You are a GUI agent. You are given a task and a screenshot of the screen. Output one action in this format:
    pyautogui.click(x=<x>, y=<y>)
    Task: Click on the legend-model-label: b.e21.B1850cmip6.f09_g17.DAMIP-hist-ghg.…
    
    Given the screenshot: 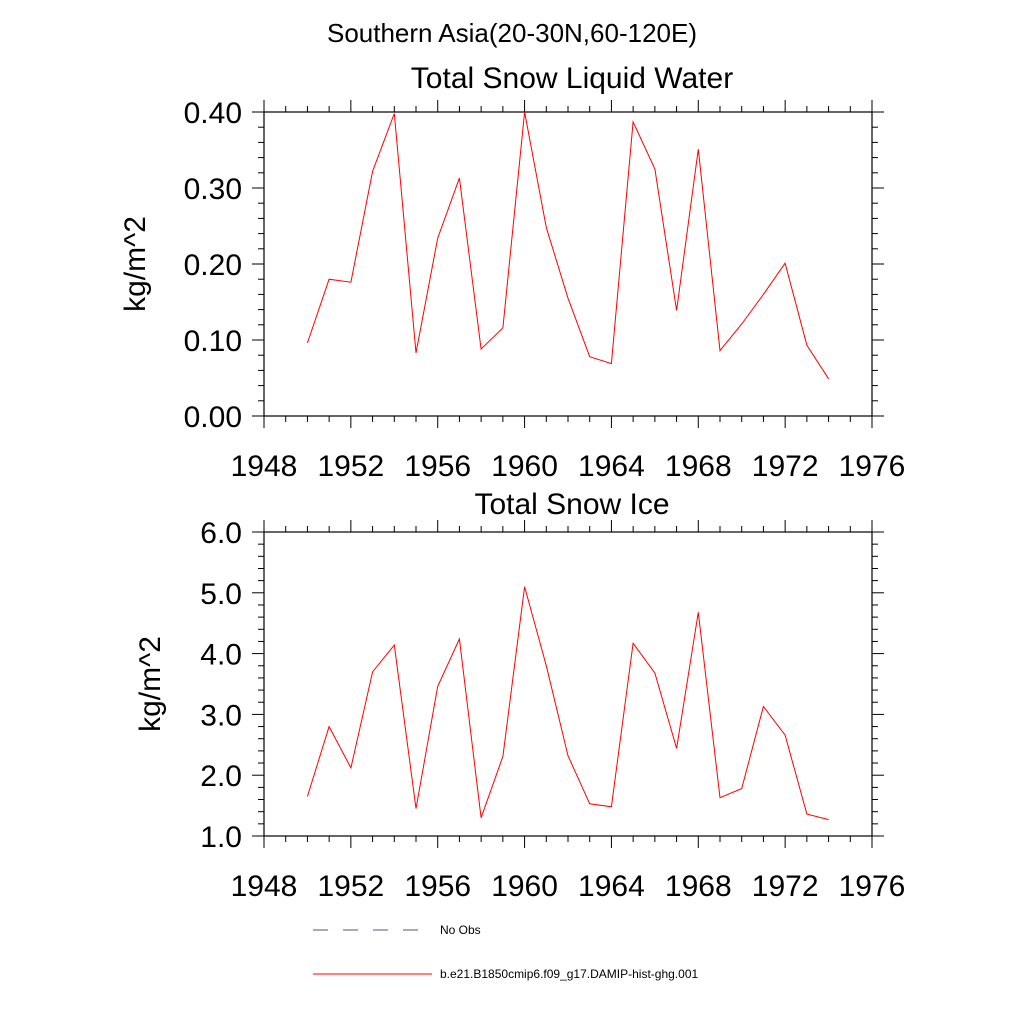 What is the action you would take?
    pyautogui.click(x=569, y=974)
    